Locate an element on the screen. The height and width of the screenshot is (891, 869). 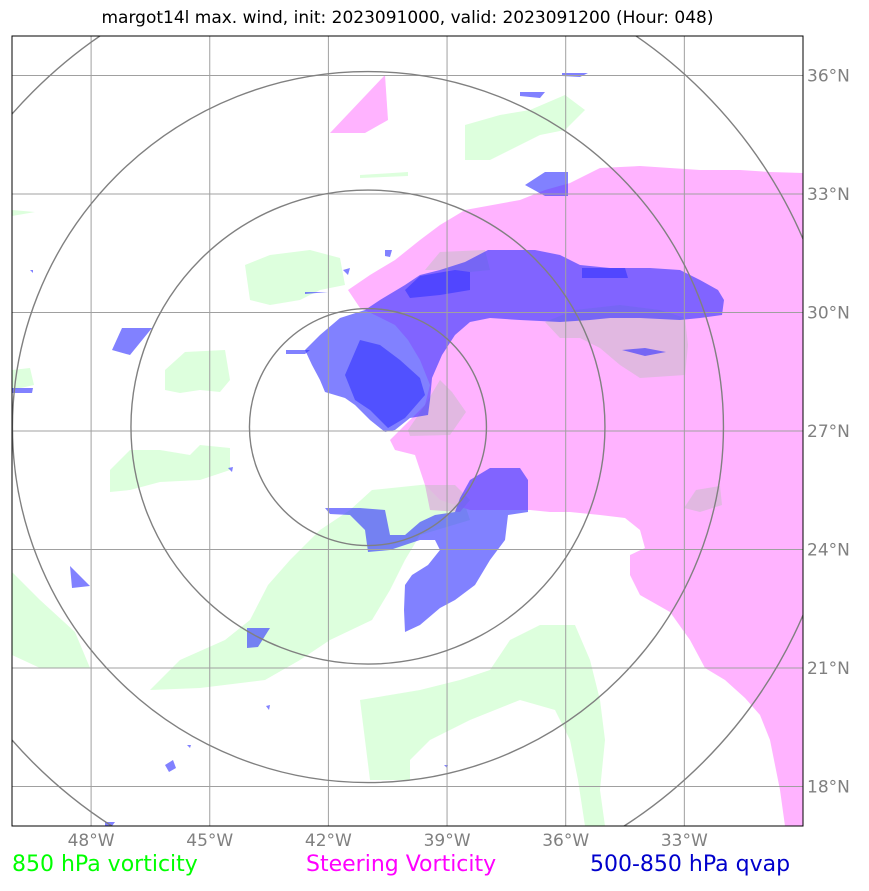
lon-tick-label: 45°W is located at coordinates (209, 841).